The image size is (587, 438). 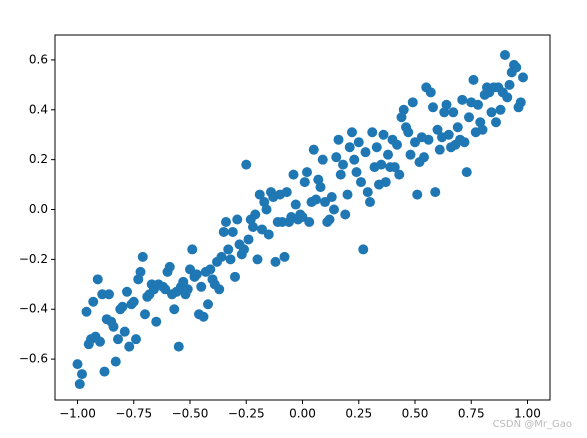 I want to click on y-tick-label: 0.6, so click(x=38, y=59).